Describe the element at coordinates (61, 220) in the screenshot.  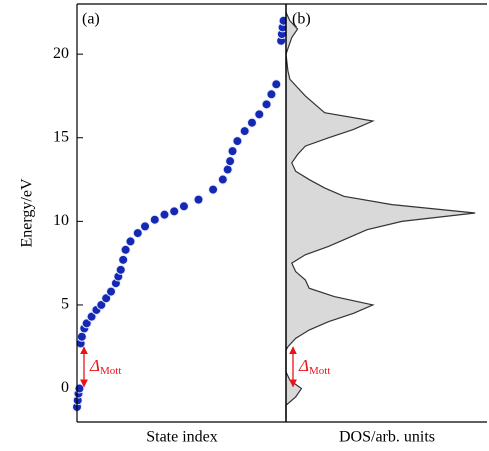
I see `y-tick-label: 10` at that location.